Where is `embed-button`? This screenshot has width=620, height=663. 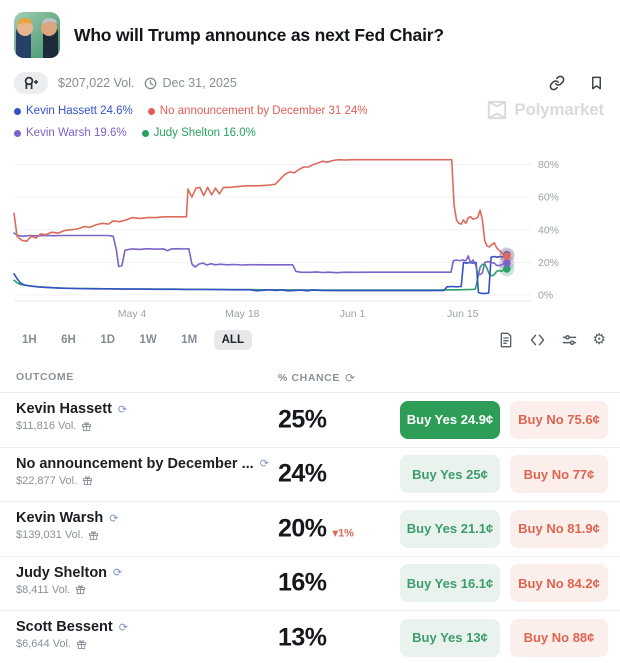 embed-button is located at coordinates (537, 340).